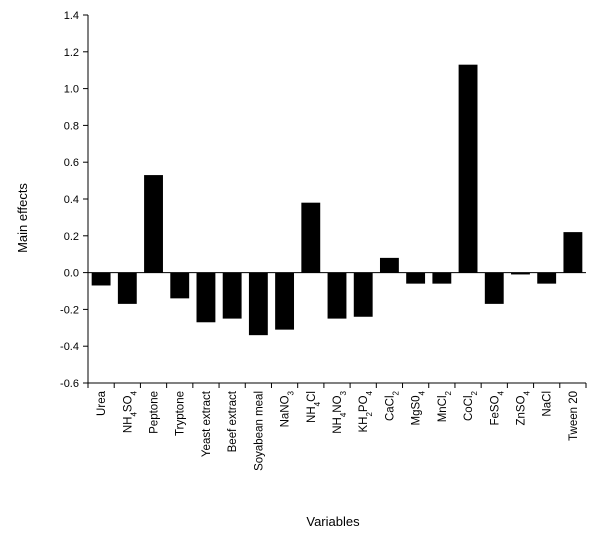 The height and width of the screenshot is (537, 601). Describe the element at coordinates (471, 405) in the screenshot. I see `x-tick-label: CoCl2` at that location.